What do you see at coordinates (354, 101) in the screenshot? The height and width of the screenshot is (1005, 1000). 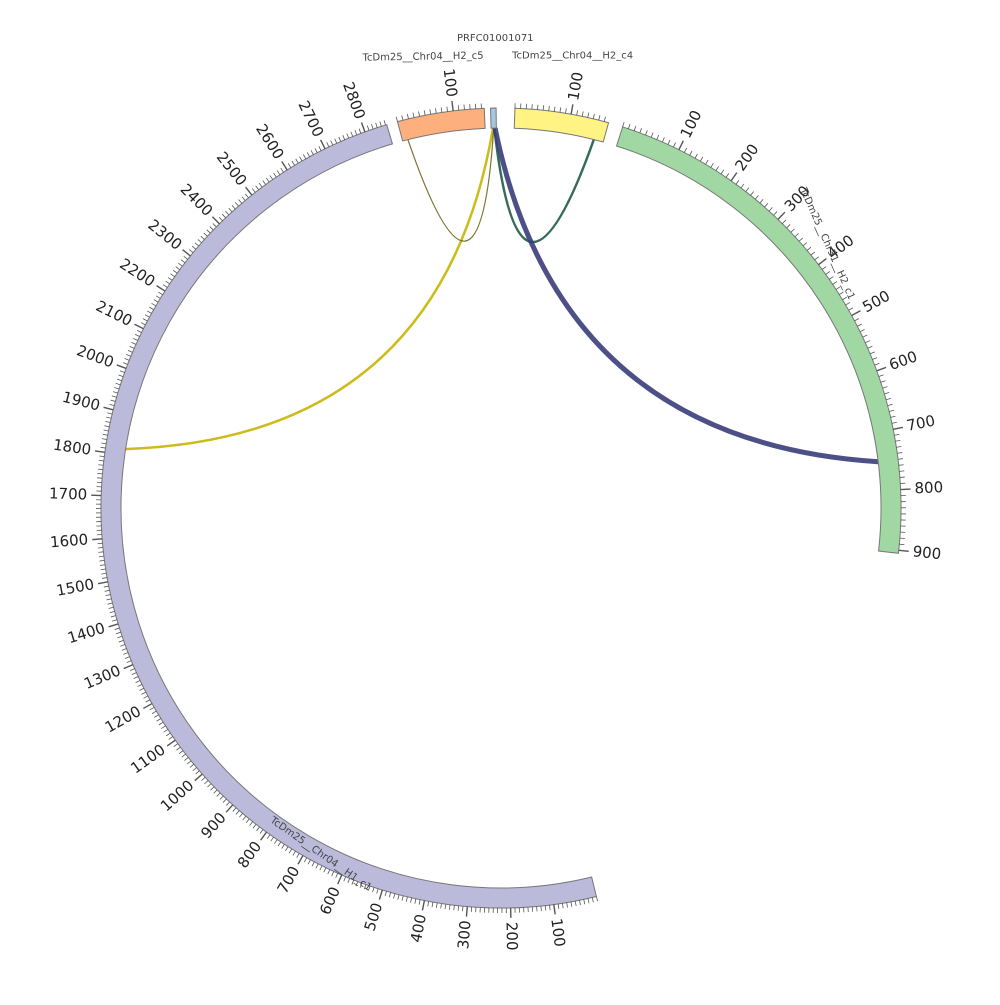 I see `tick-label: 2800` at bounding box center [354, 101].